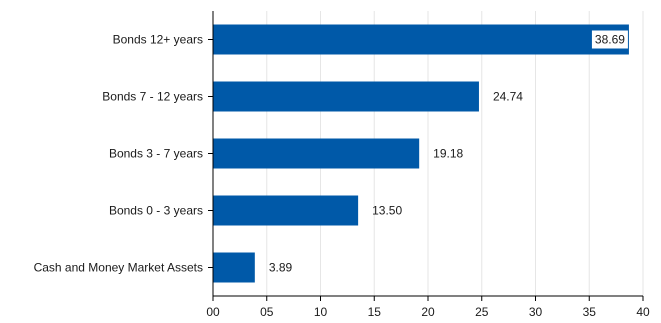 Image resolution: width=661 pixels, height=323 pixels. I want to click on x-tick-label: 25, so click(482, 312).